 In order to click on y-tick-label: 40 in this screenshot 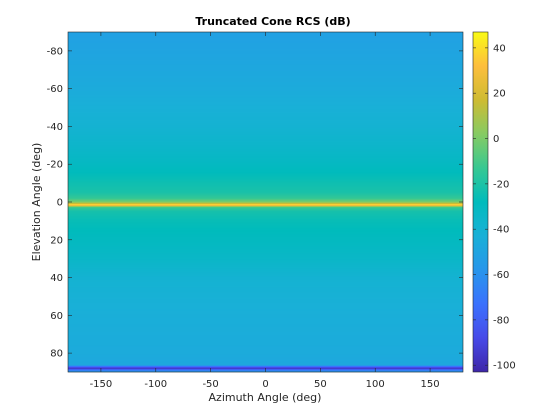, I will do `click(56, 278)`.